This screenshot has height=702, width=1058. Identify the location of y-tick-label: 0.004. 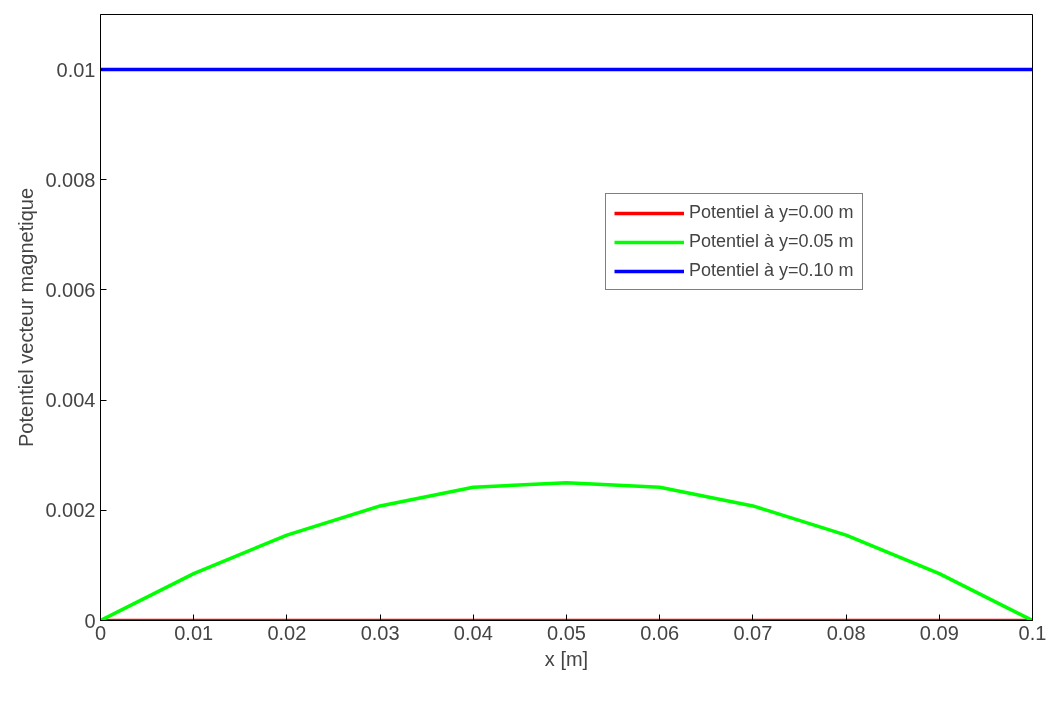
(70, 400).